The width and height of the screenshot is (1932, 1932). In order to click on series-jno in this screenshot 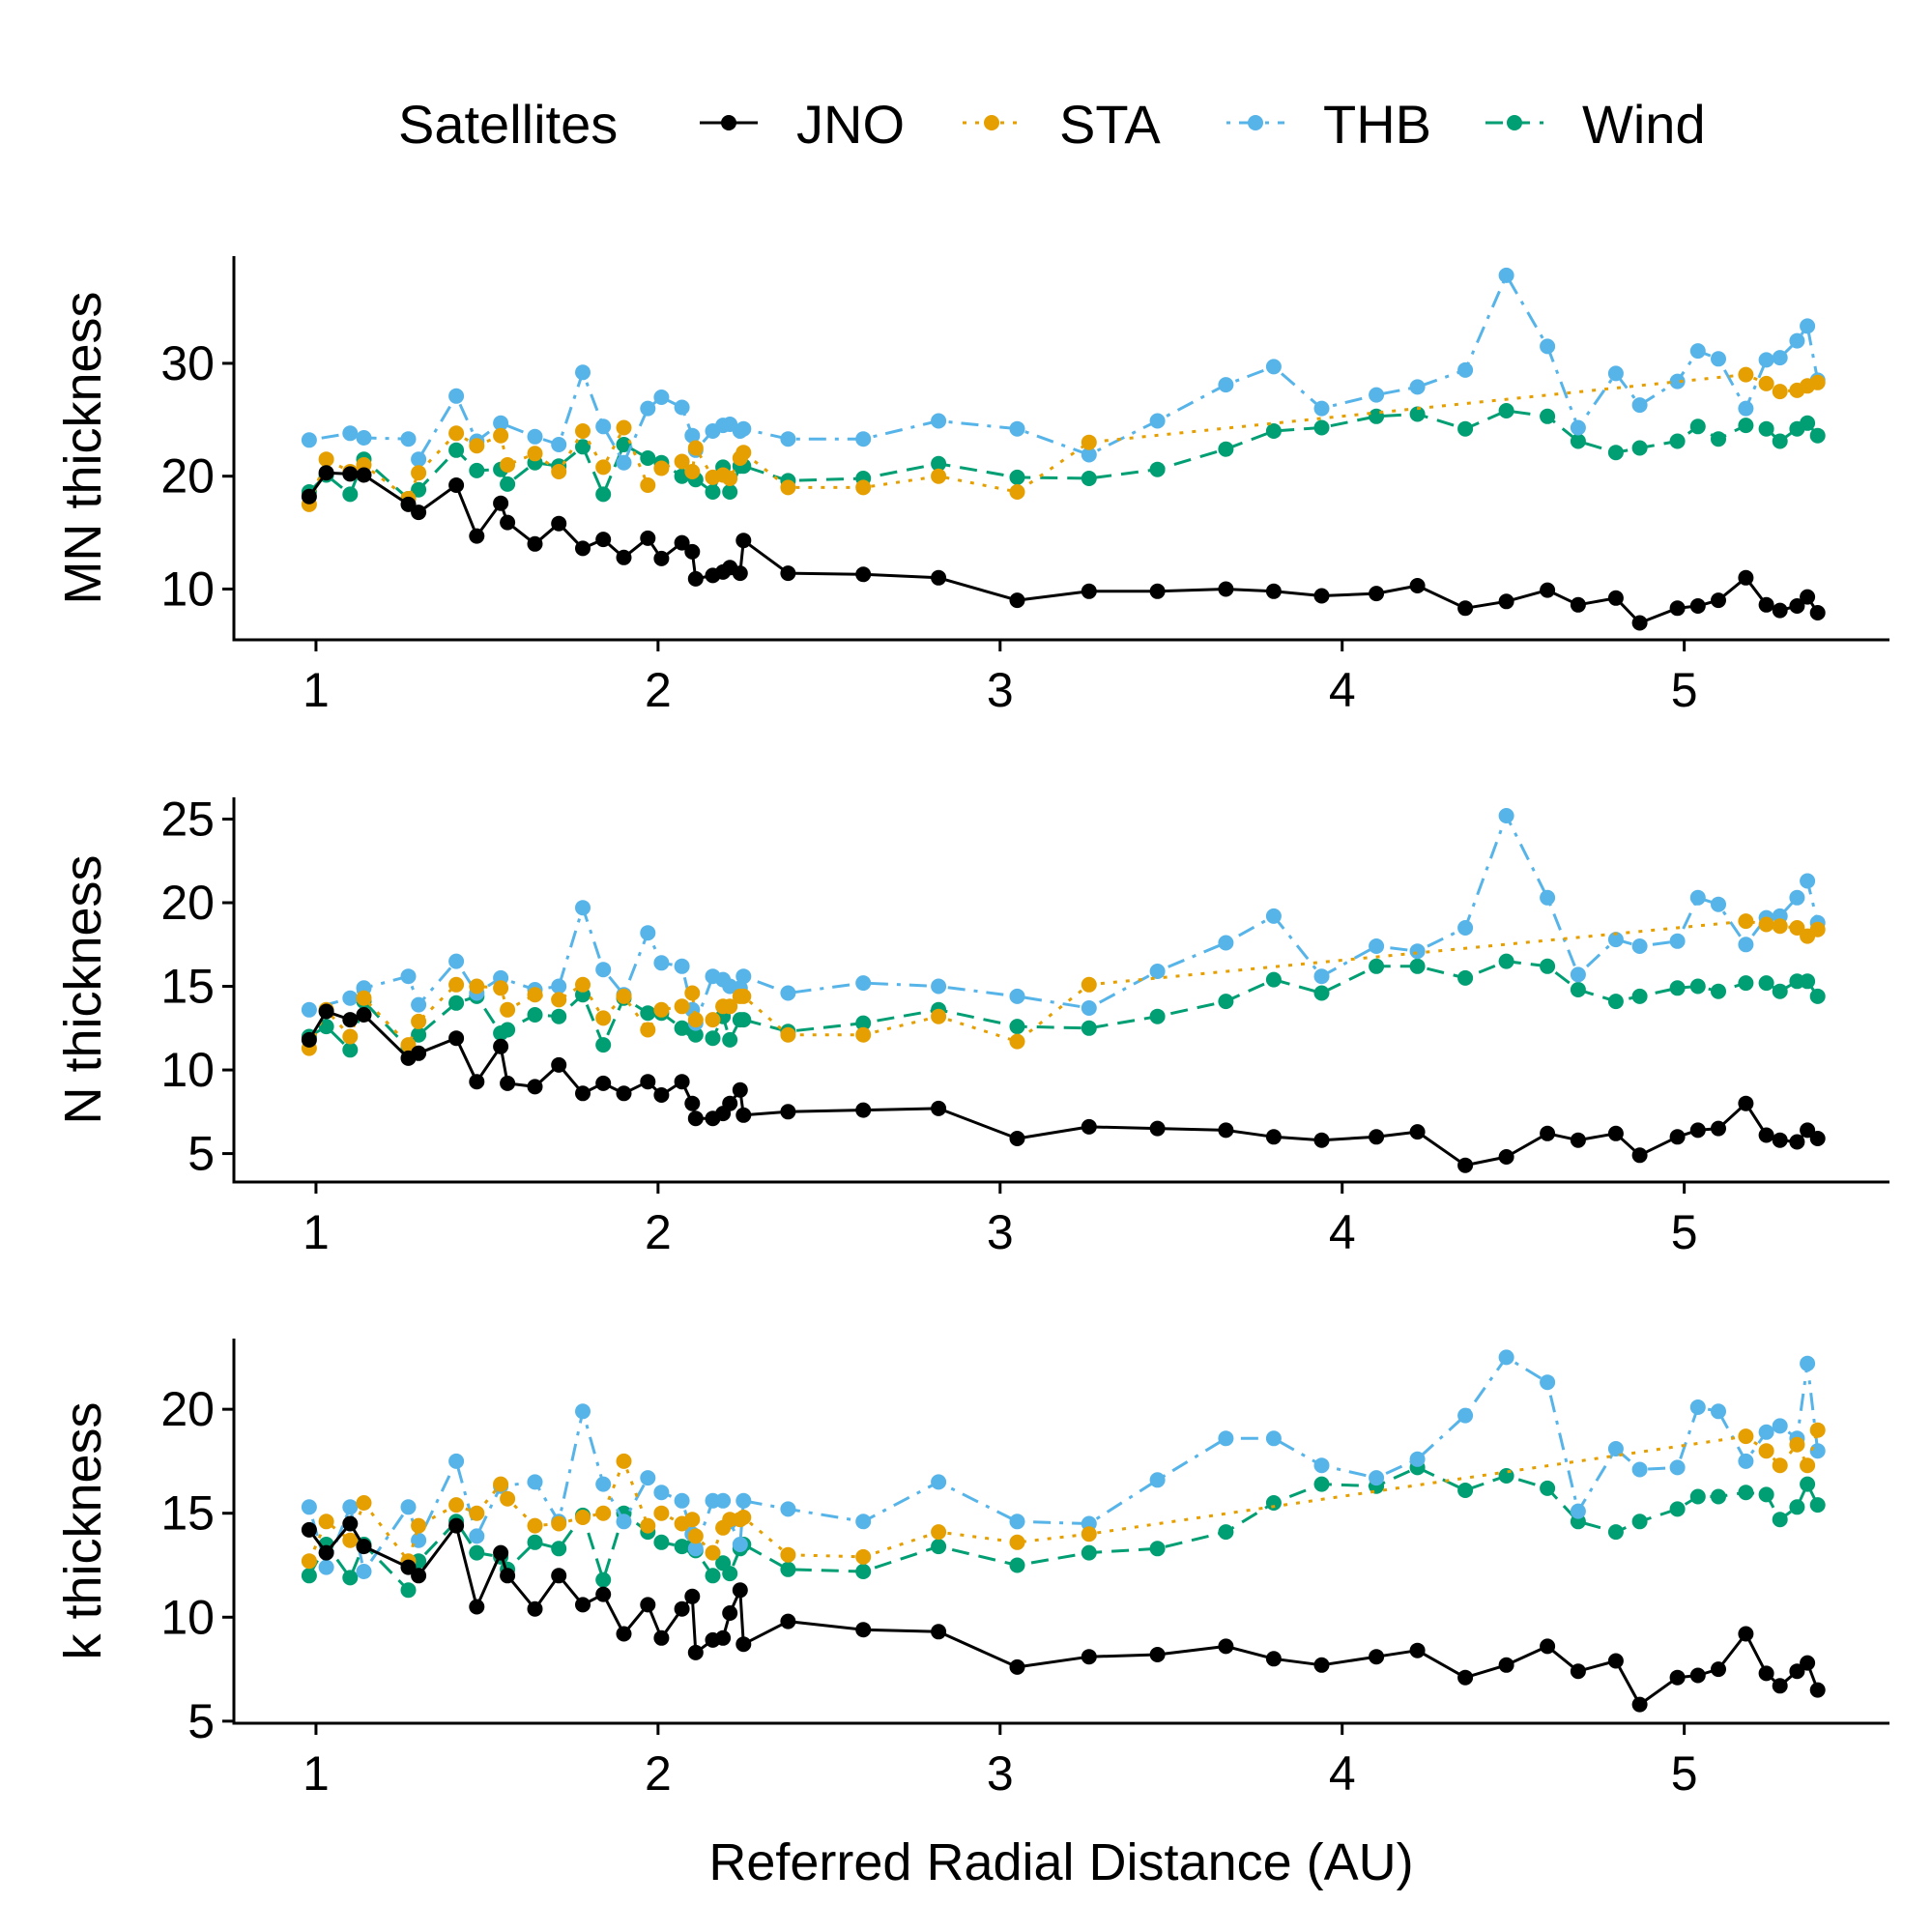, I will do `click(1063, 1614)`.